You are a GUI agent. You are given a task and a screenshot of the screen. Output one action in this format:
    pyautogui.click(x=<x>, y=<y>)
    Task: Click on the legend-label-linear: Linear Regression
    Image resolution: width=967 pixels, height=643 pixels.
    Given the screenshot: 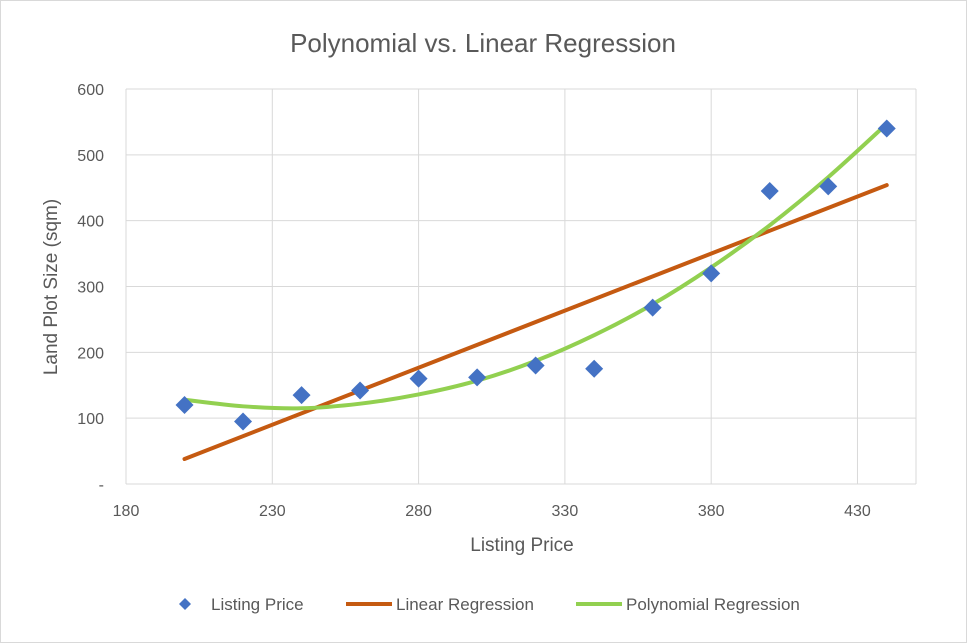 What is the action you would take?
    pyautogui.click(x=465, y=604)
    